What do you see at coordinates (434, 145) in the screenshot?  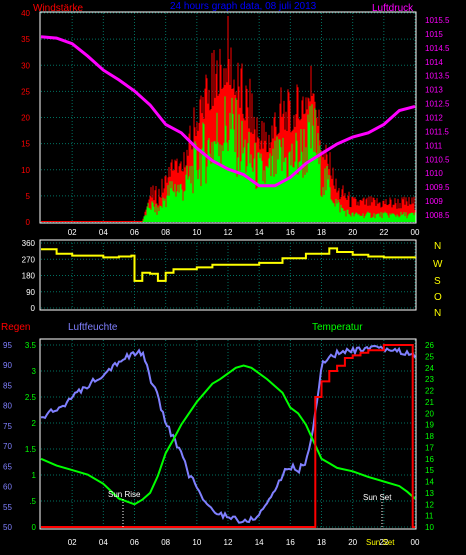 I see `pressure-y-tick-label: 1011` at bounding box center [434, 145].